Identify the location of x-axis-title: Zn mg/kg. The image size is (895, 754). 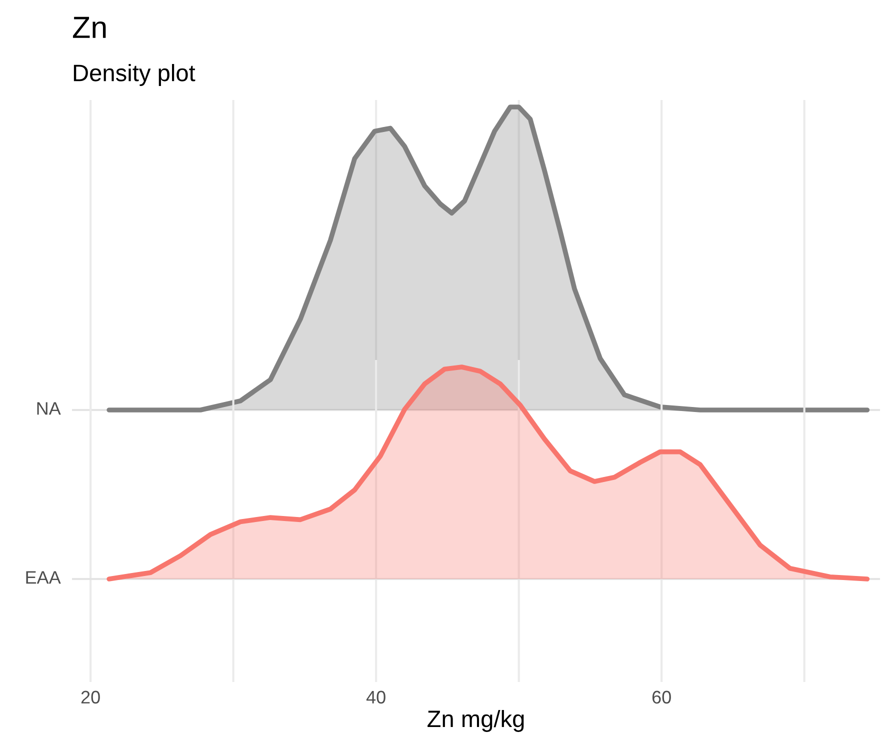
(476, 721).